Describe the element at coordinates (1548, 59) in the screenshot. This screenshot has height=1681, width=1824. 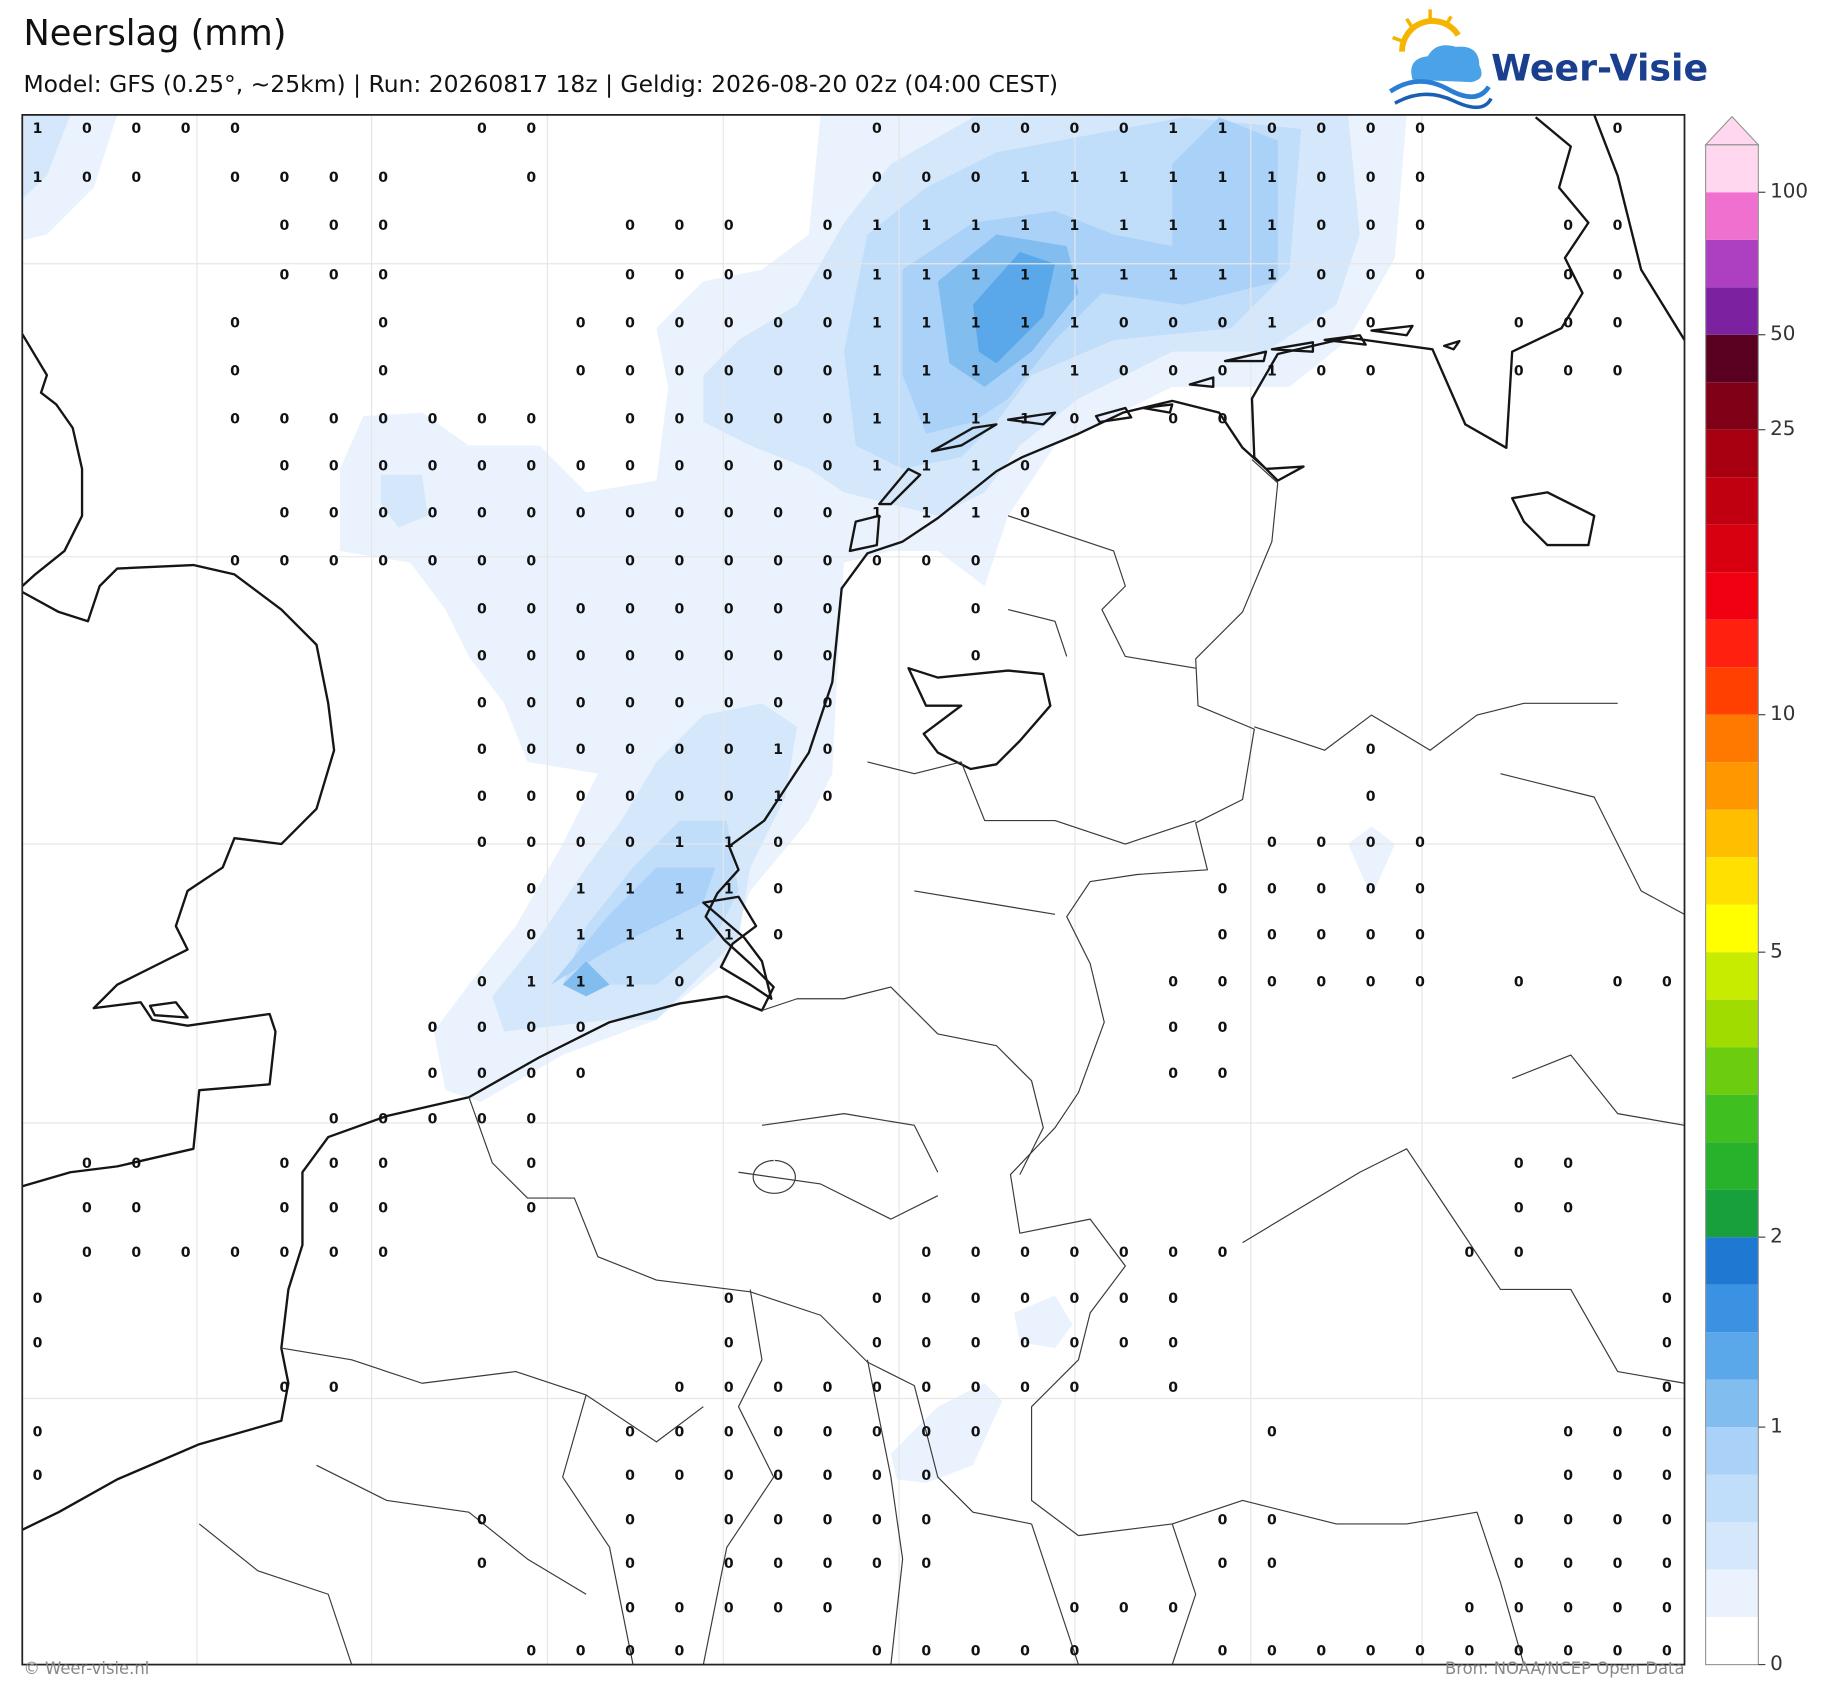
I see `logo: Weer-Visie` at that location.